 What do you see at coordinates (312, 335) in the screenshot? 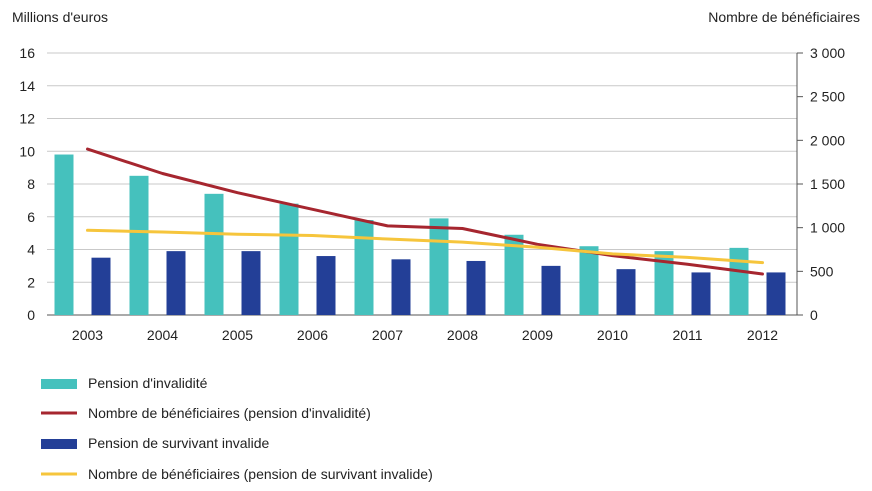
I see `category-label: 2006` at bounding box center [312, 335].